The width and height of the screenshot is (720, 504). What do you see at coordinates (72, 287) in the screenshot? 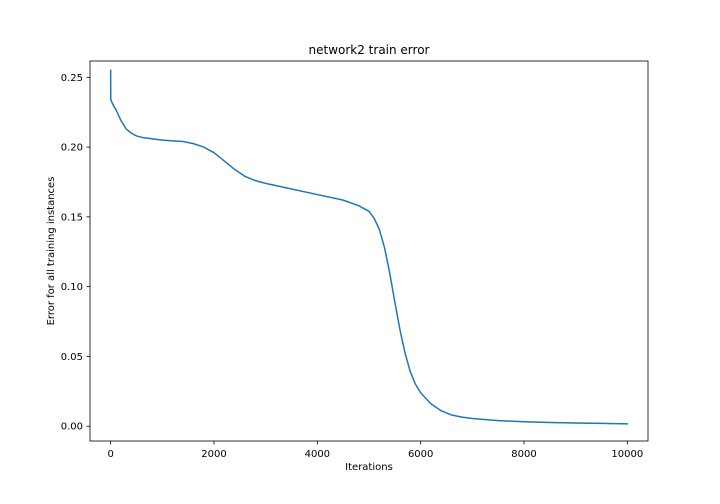
I see `y-tick-label: 0.10` at bounding box center [72, 287].